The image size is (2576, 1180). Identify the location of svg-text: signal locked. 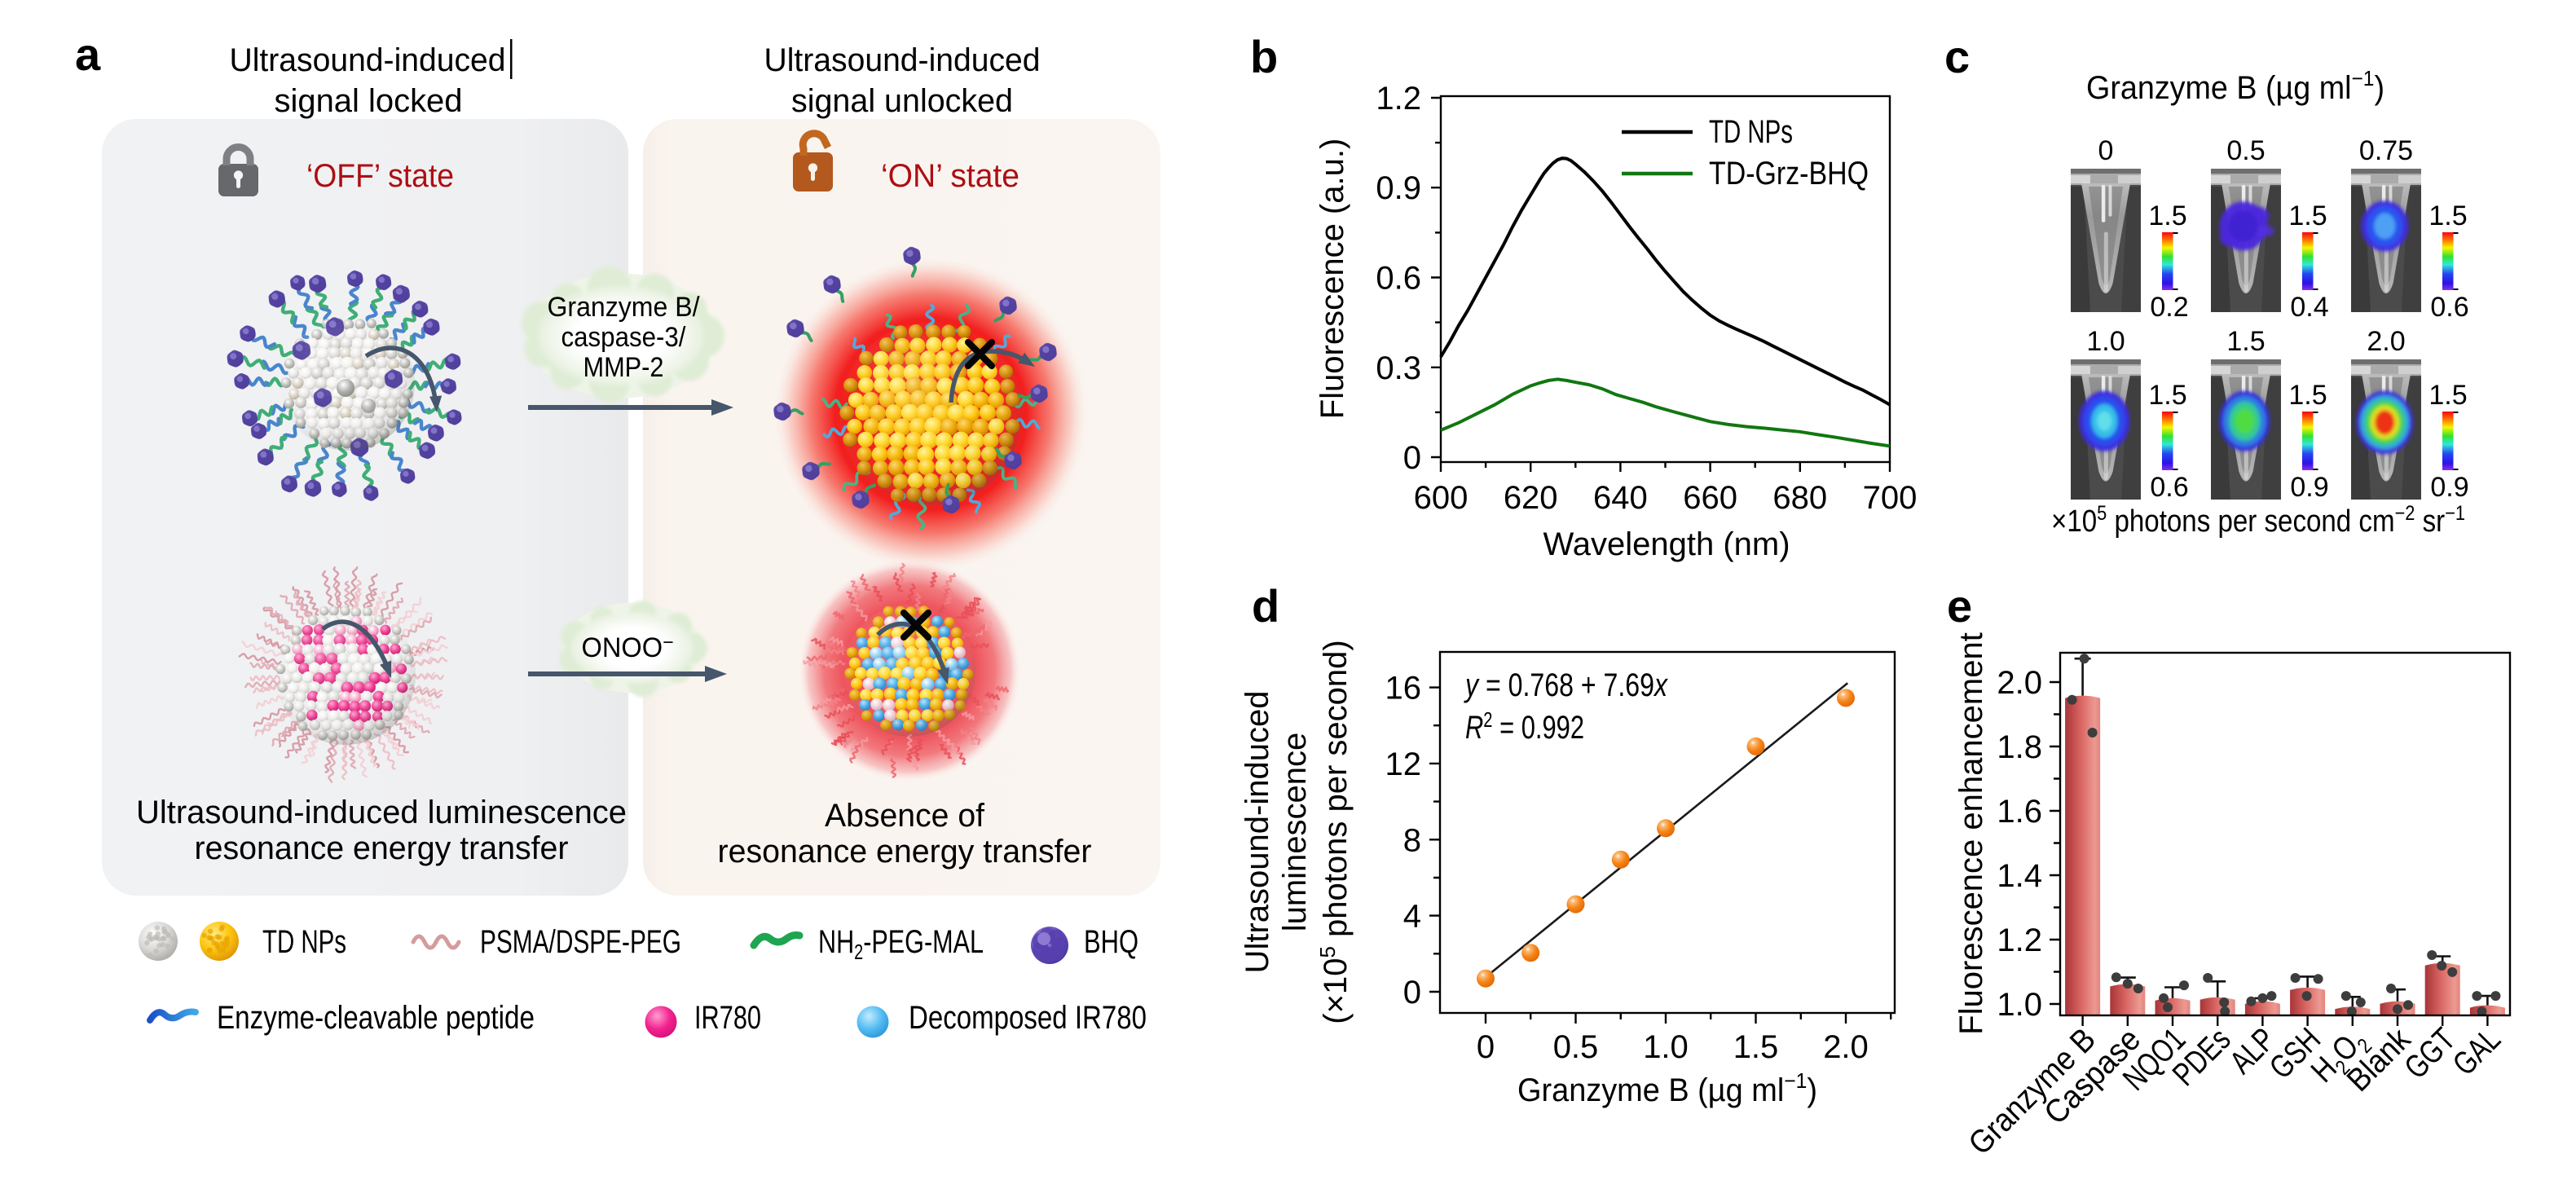
(369, 101).